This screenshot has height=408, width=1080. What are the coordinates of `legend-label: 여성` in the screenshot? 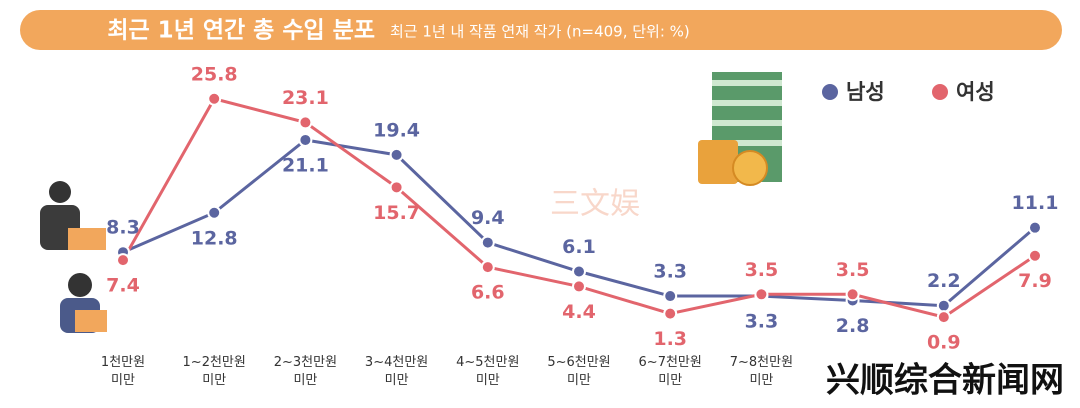 It's located at (975, 92).